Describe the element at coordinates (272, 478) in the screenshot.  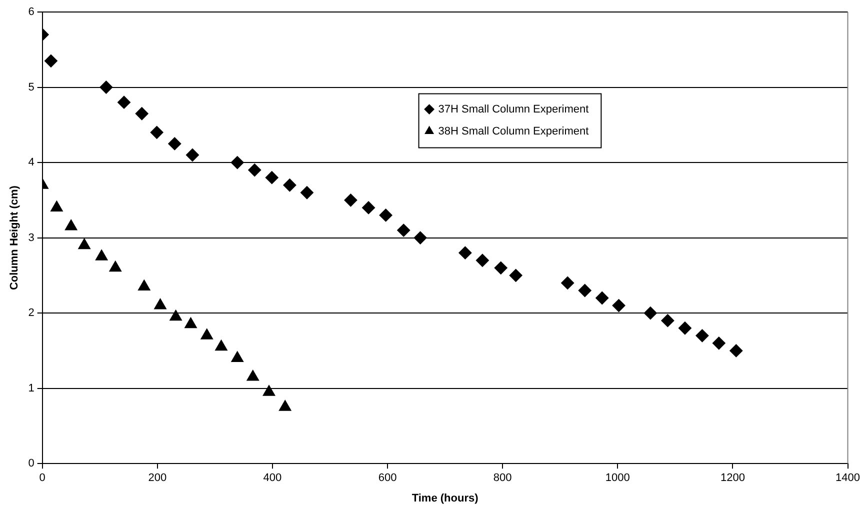
I see `x-tick-label: 400` at that location.